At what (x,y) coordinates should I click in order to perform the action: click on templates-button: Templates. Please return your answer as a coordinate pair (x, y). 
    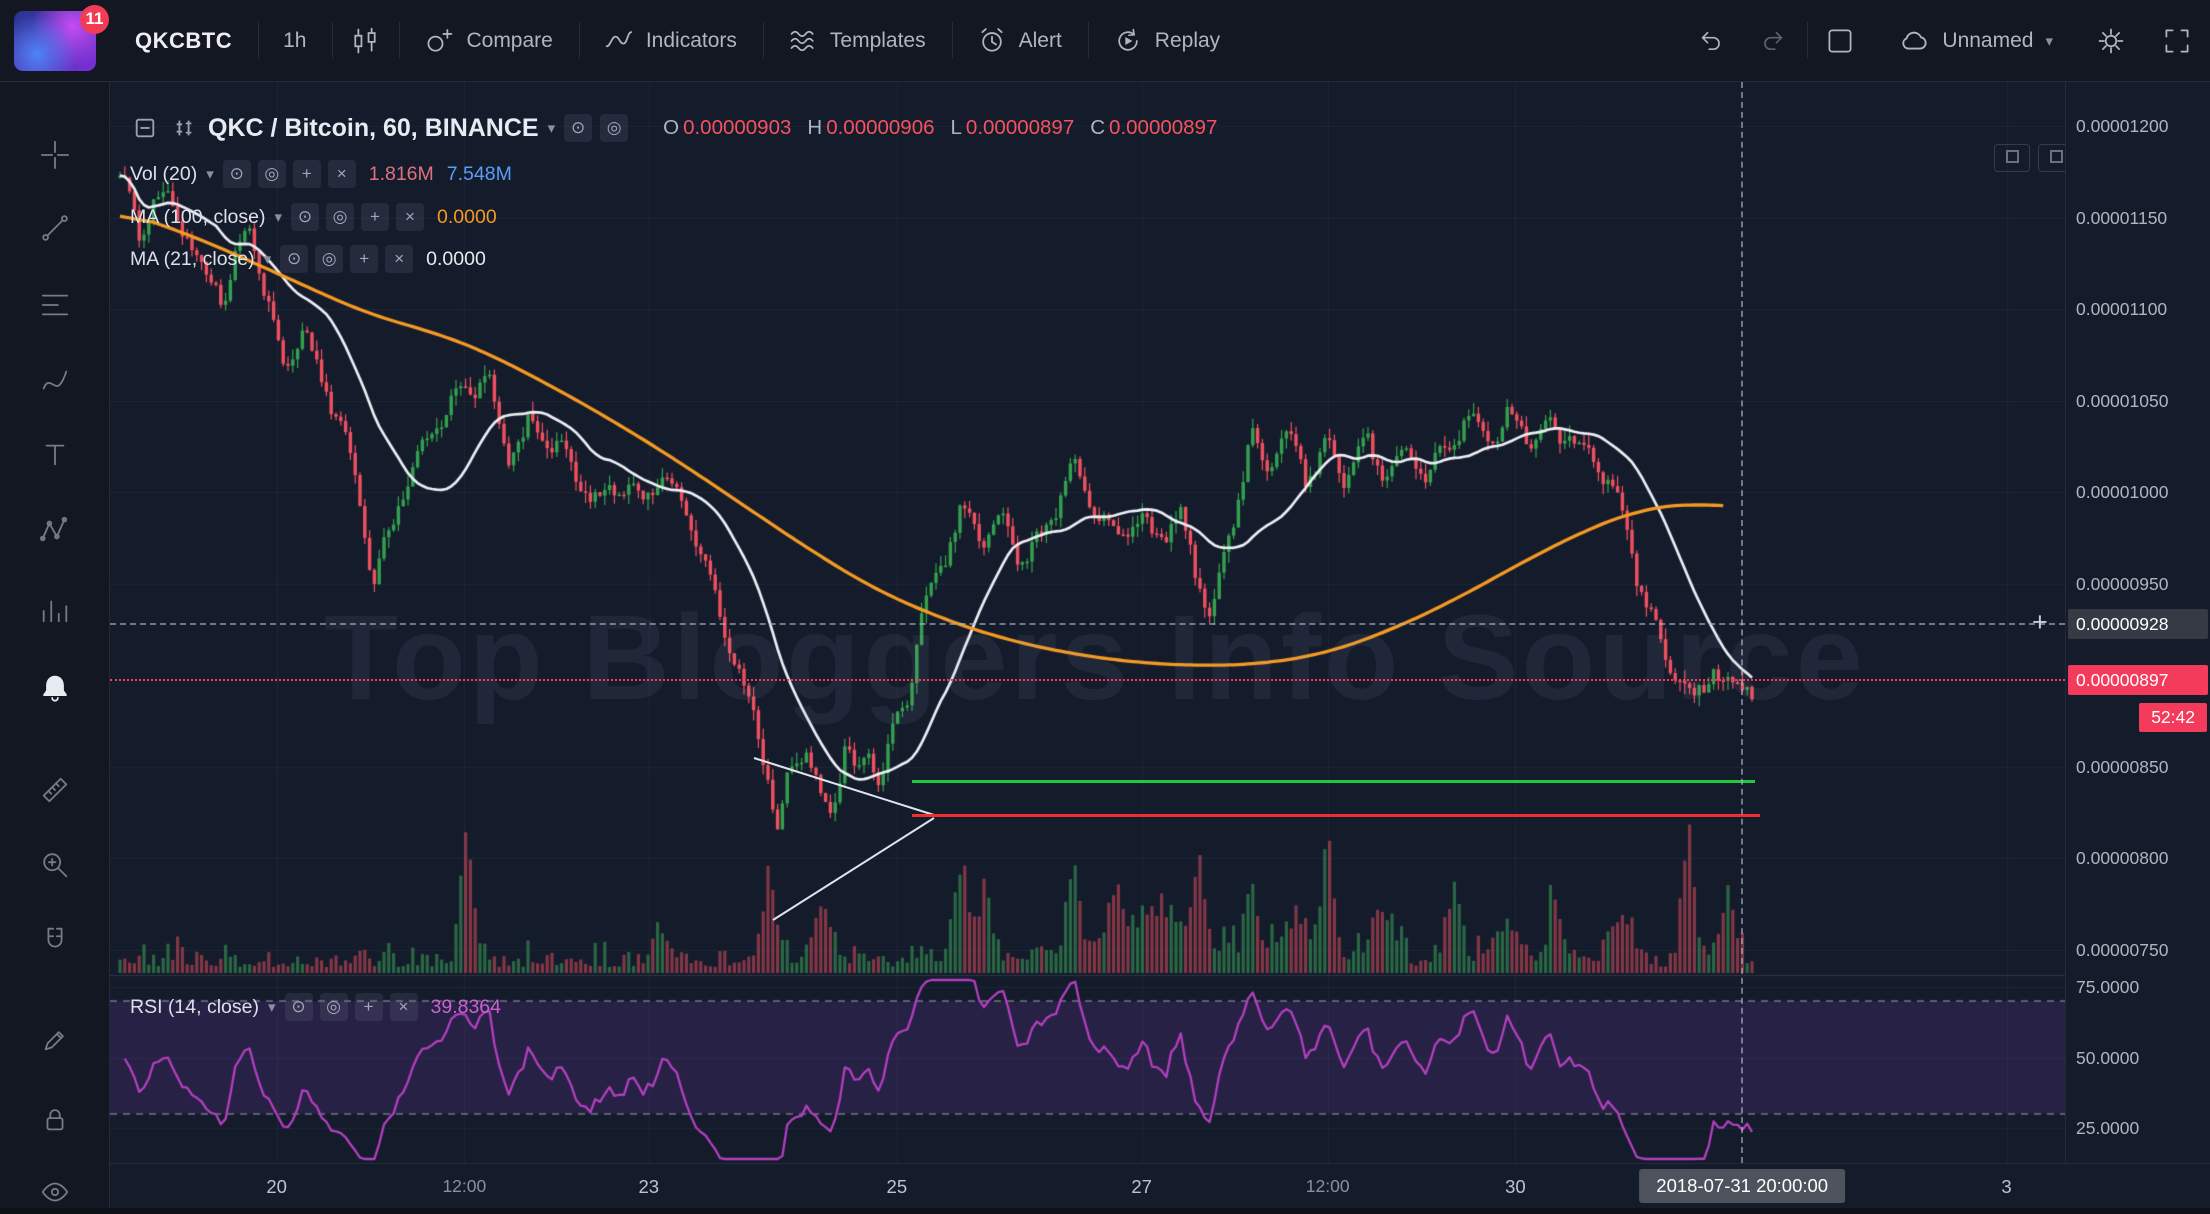
    Looking at the image, I should click on (856, 40).